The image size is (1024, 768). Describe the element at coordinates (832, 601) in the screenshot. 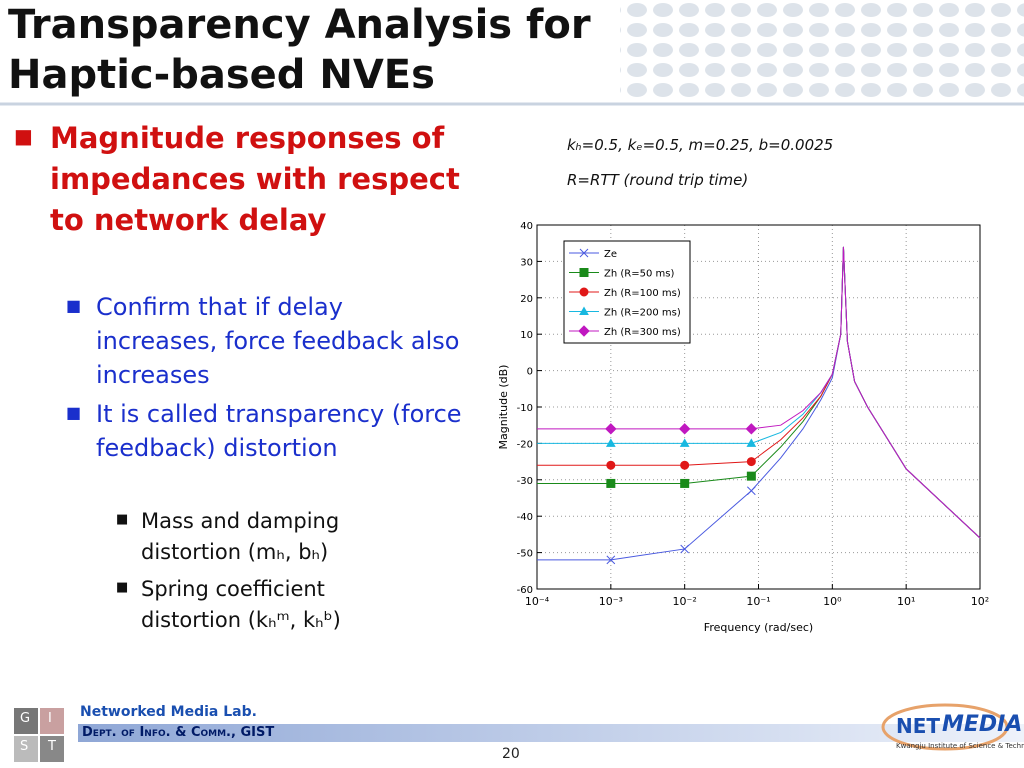

I see `x-tick-label: 10⁰` at that location.